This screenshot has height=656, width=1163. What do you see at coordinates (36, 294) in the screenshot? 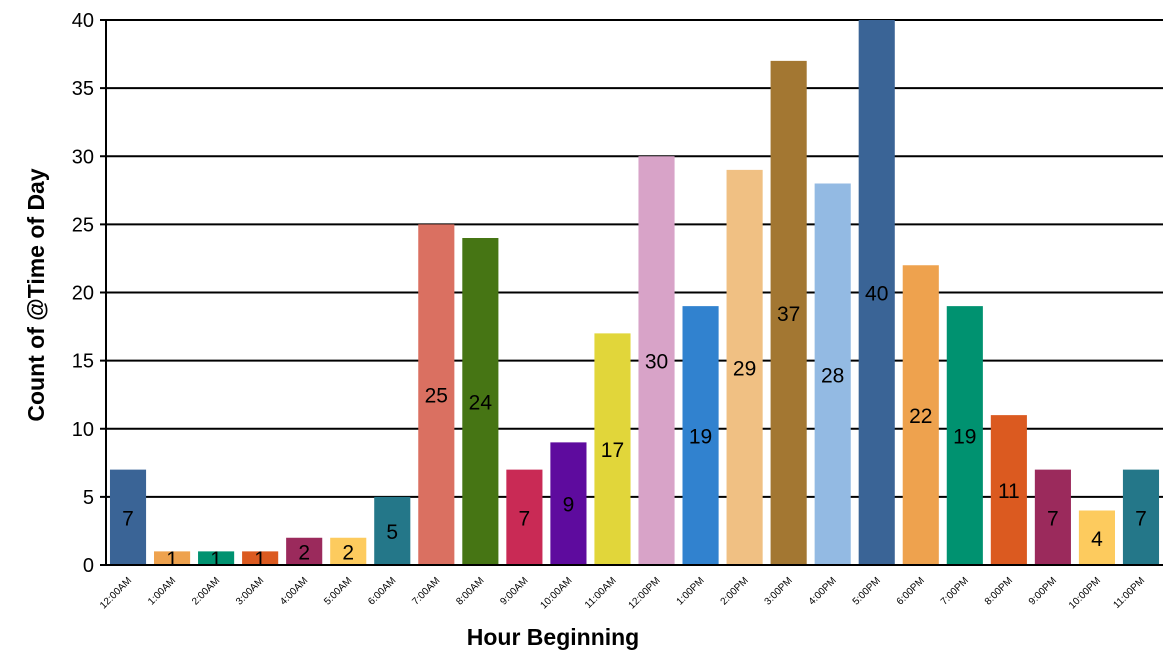
I see `y-axis-title: Count of @Time of Day` at bounding box center [36, 294].